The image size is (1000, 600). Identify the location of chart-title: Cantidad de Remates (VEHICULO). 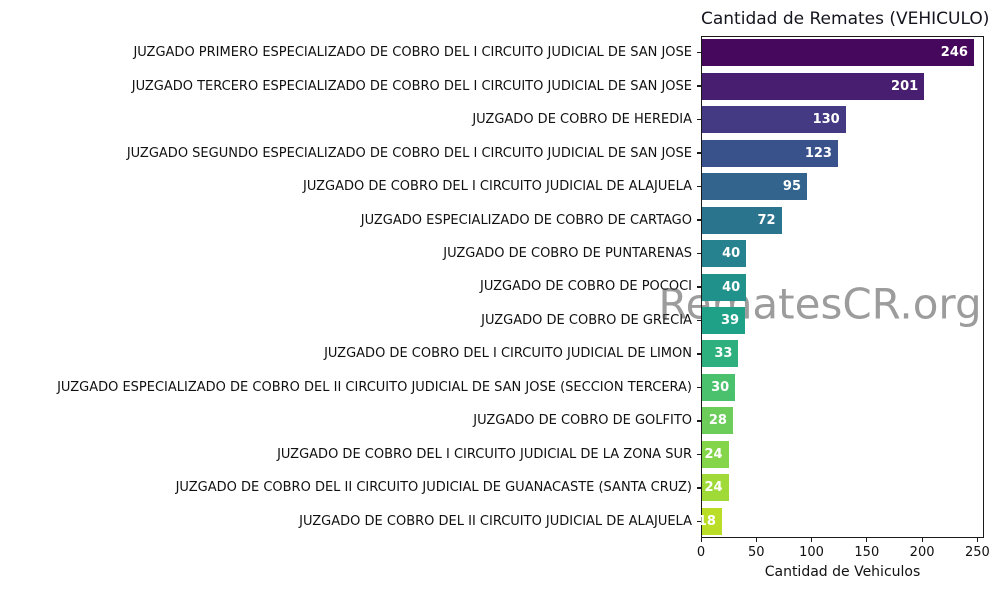
(845, 19).